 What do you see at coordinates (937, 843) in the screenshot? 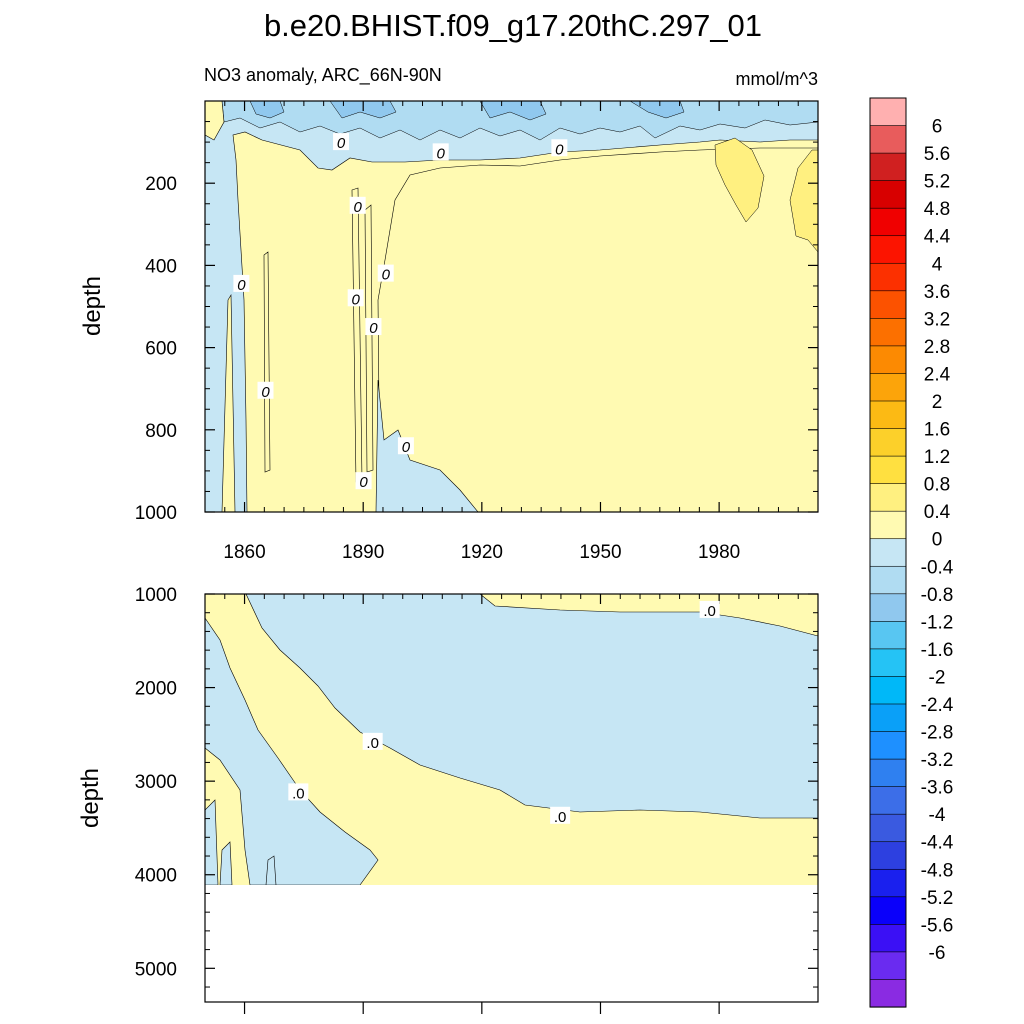
I see `colorbar-label: -4.4` at bounding box center [937, 843].